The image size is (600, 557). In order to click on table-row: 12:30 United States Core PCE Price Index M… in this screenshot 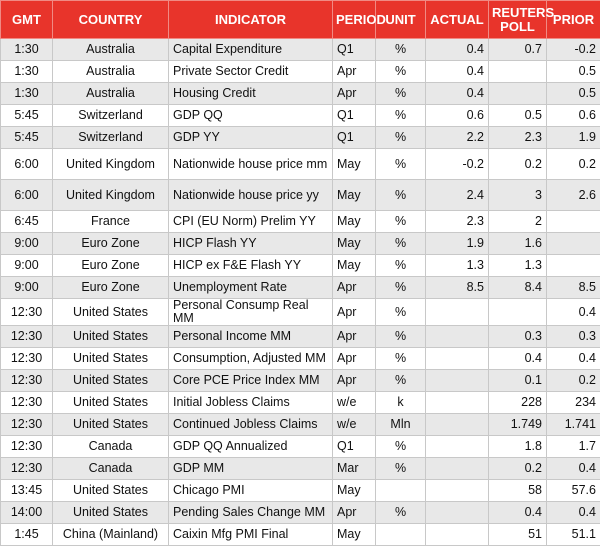, I will do `click(300, 380)`.